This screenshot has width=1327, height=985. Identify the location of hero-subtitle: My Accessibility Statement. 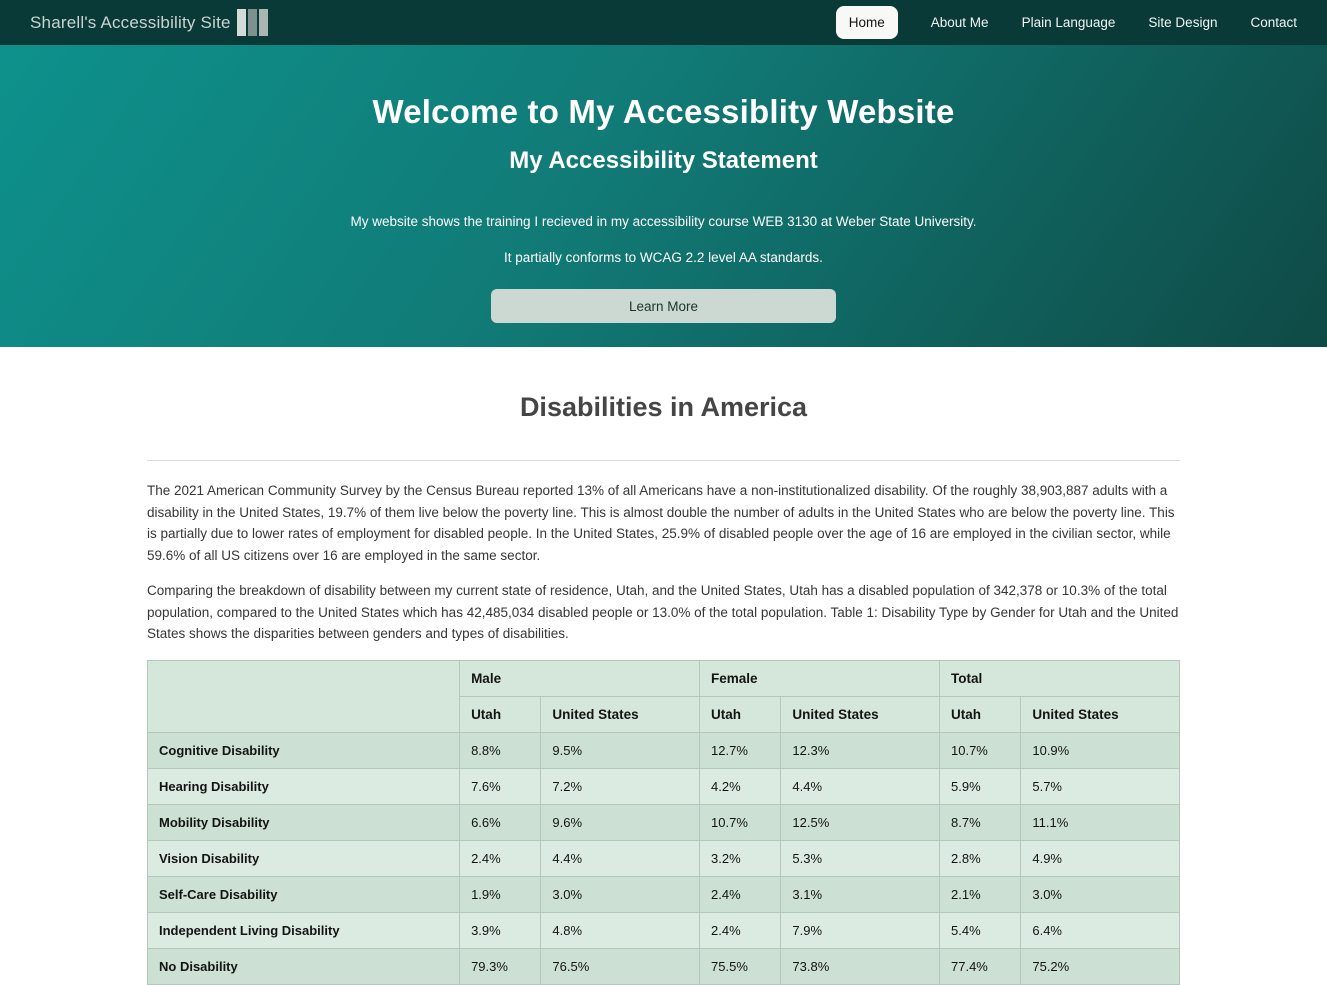
(663, 160).